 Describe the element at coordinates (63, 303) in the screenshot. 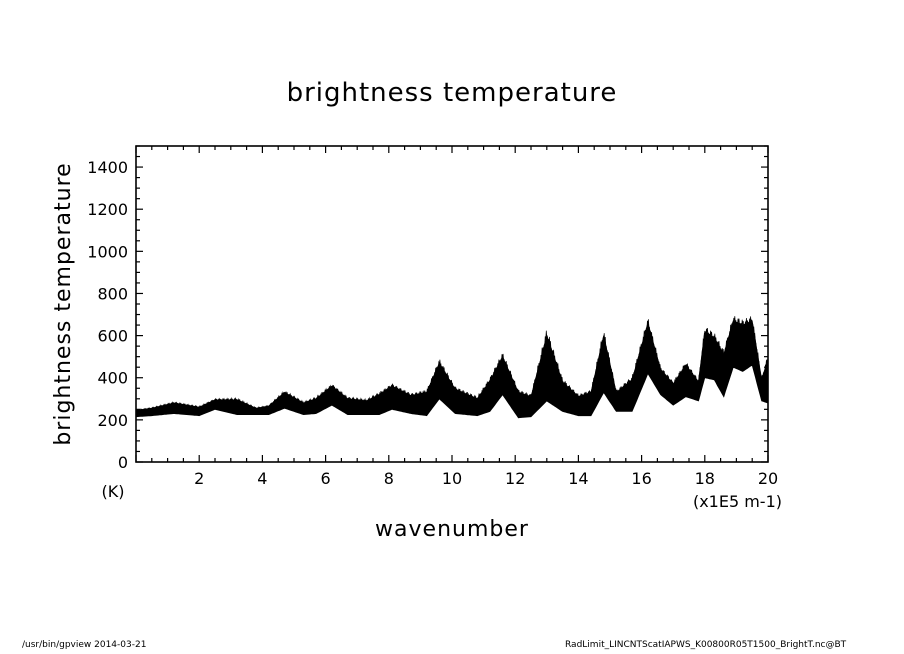

I see `y-axis-label: brightness temperature` at that location.